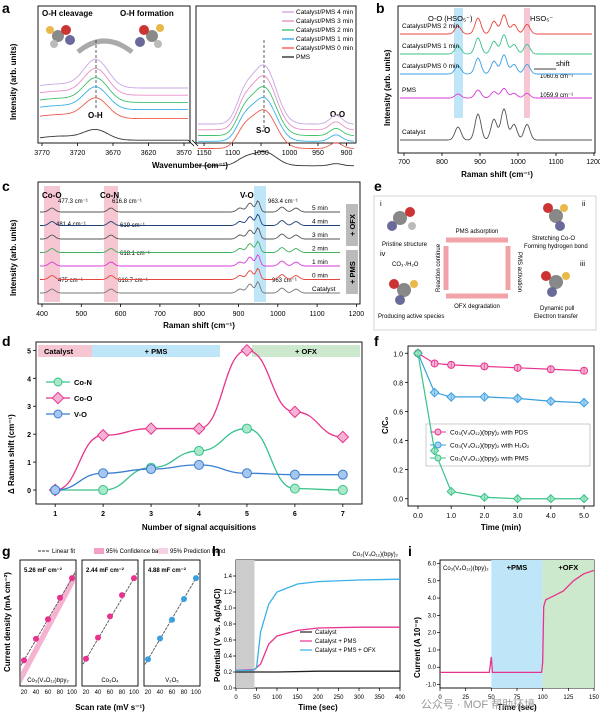  Describe the element at coordinates (320, 208) in the screenshot. I see `row-label: 5 min` at that location.